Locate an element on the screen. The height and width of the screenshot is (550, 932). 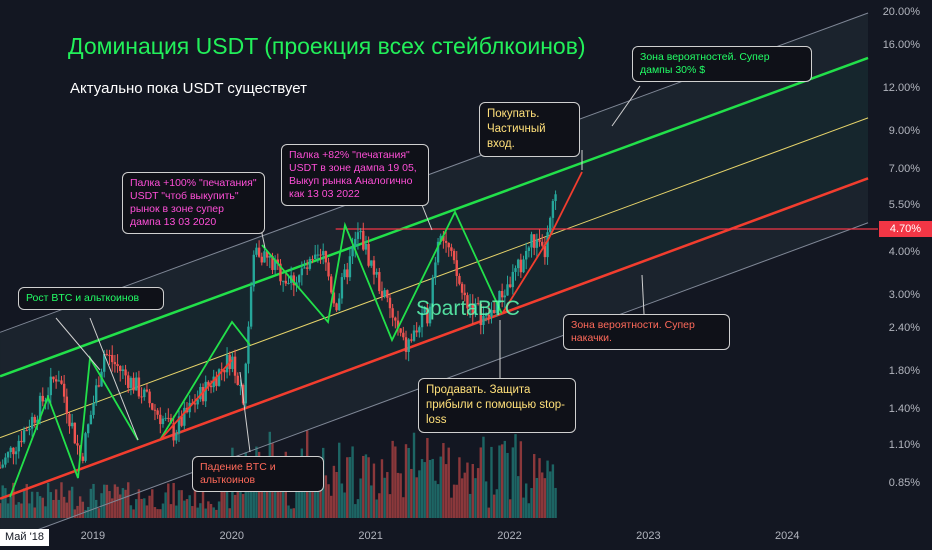
y-tick-label: 0.85% is located at coordinates (904, 483).